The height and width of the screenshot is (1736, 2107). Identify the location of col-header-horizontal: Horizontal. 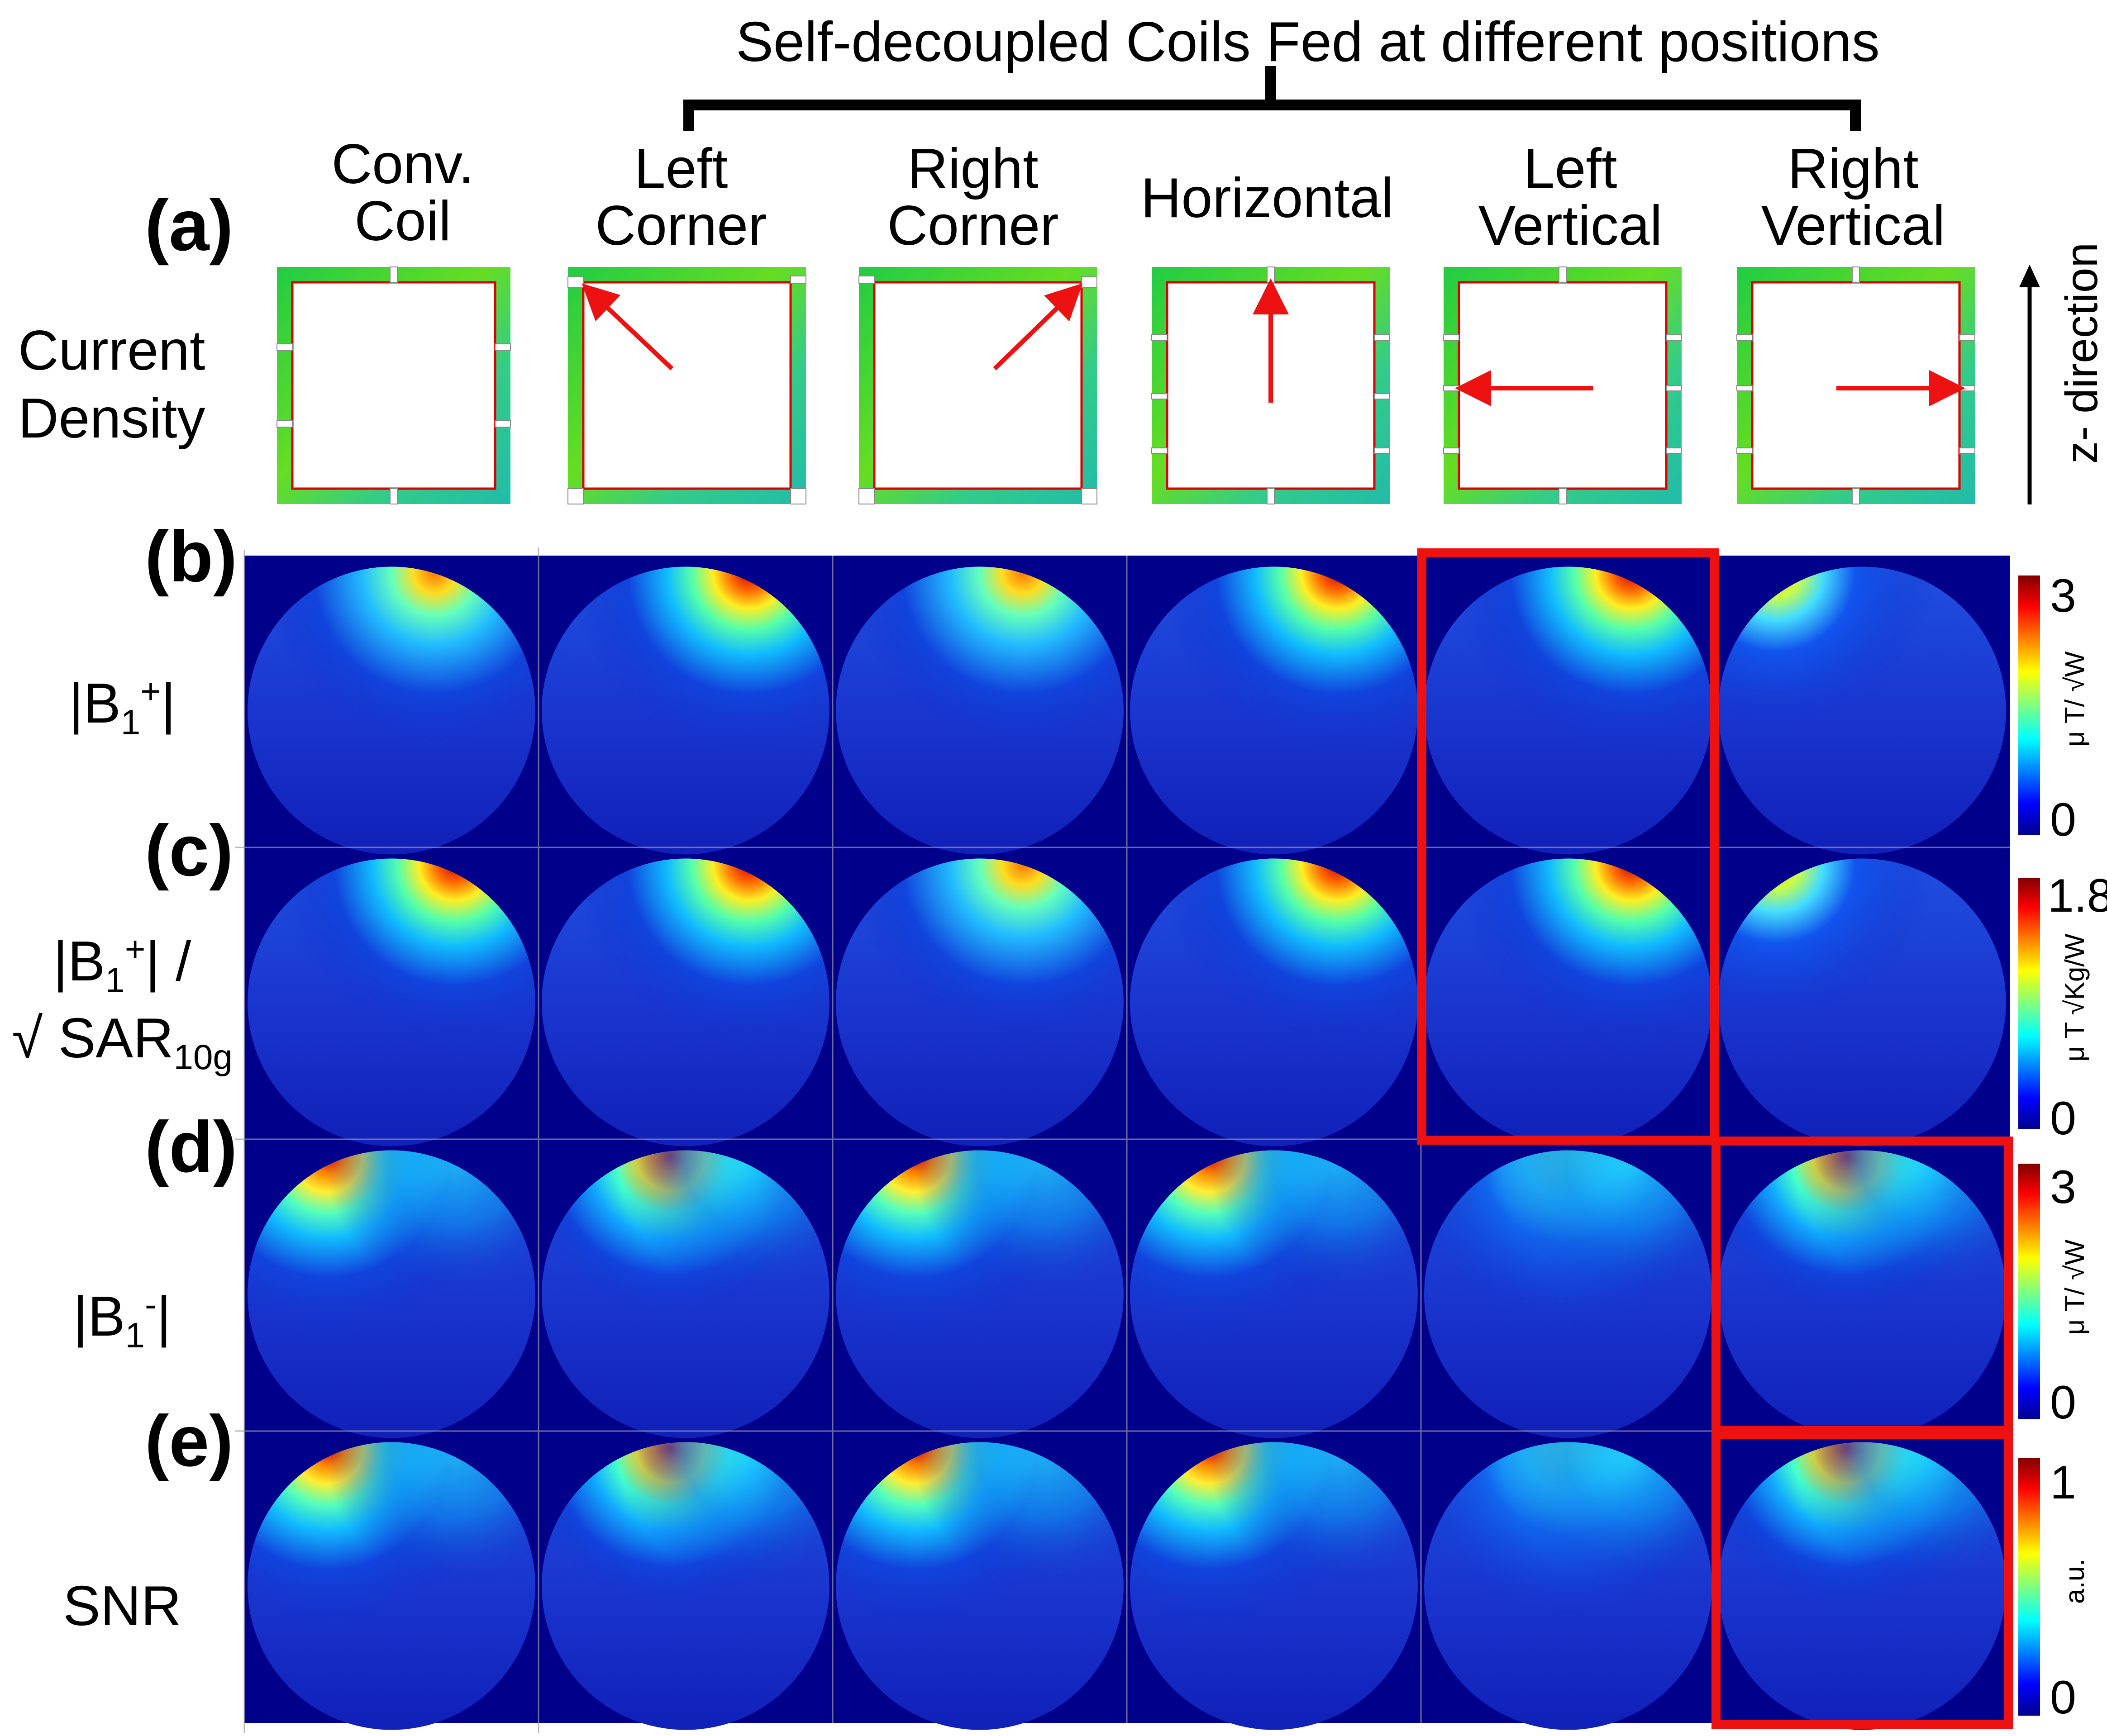
(1267, 198).